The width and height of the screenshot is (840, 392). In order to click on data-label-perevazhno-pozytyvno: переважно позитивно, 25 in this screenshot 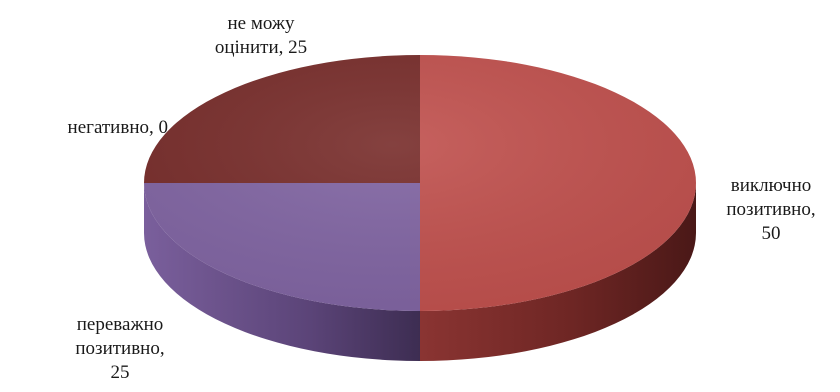, I will do `click(120, 349)`.